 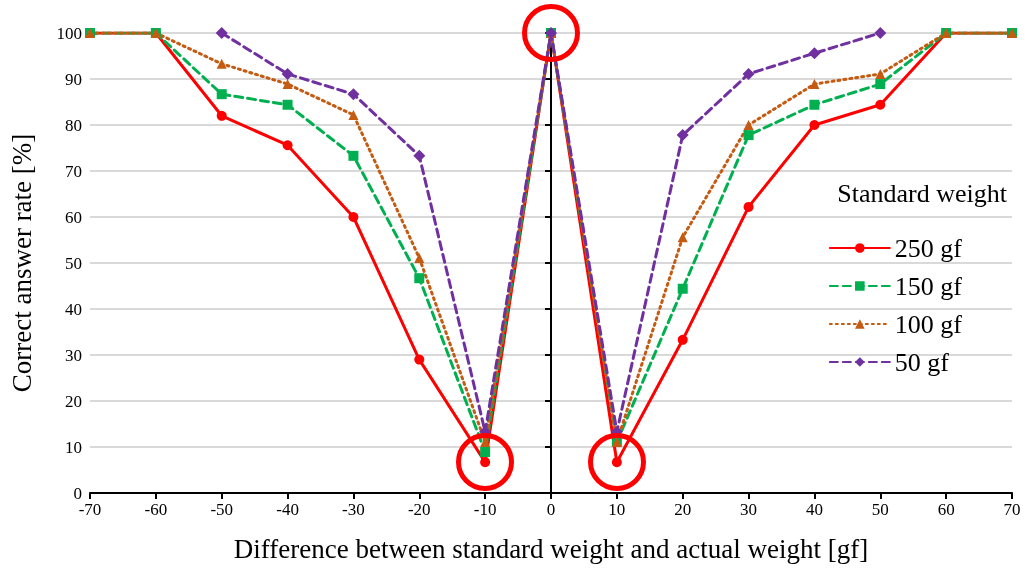 What do you see at coordinates (683, 509) in the screenshot?
I see `x-tick-label: 20` at bounding box center [683, 509].